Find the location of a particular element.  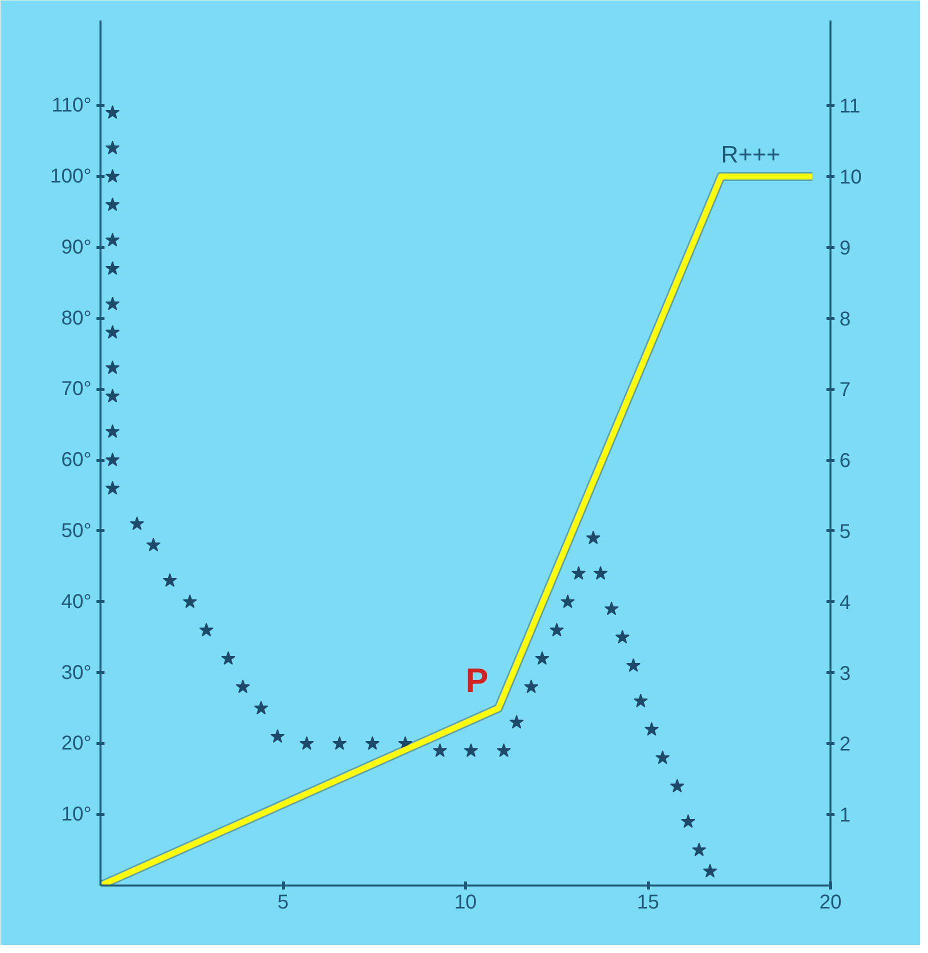

y-tick-label: 60° is located at coordinates (76, 460).